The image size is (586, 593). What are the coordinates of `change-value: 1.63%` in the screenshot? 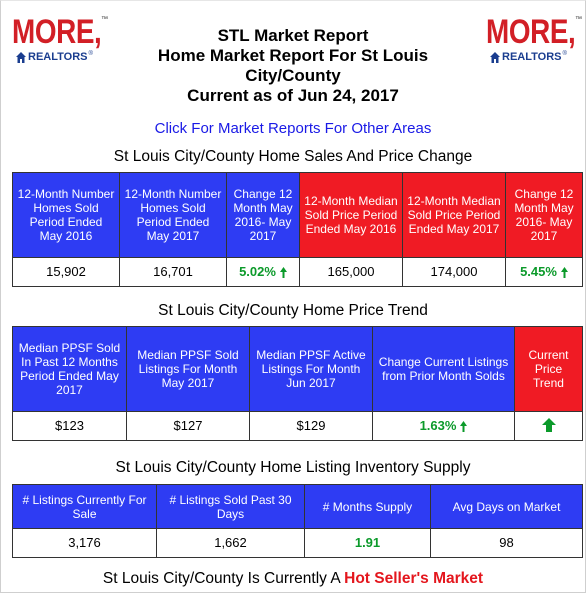 It's located at (438, 425).